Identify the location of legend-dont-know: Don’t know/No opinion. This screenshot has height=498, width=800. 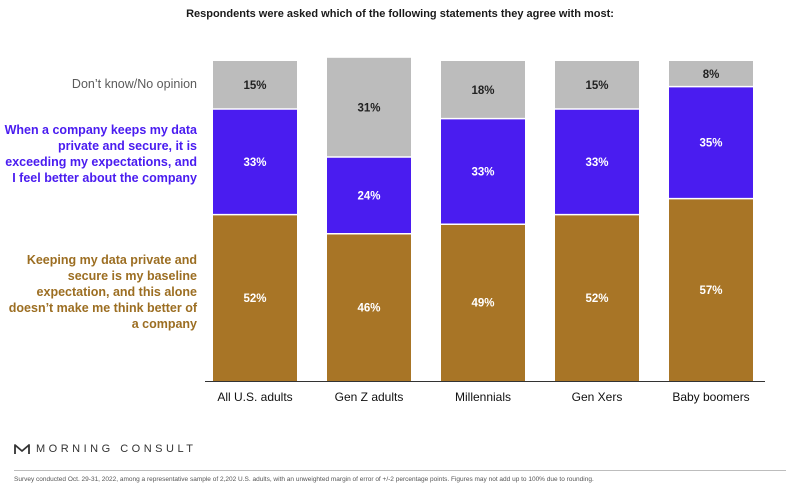
(134, 84).